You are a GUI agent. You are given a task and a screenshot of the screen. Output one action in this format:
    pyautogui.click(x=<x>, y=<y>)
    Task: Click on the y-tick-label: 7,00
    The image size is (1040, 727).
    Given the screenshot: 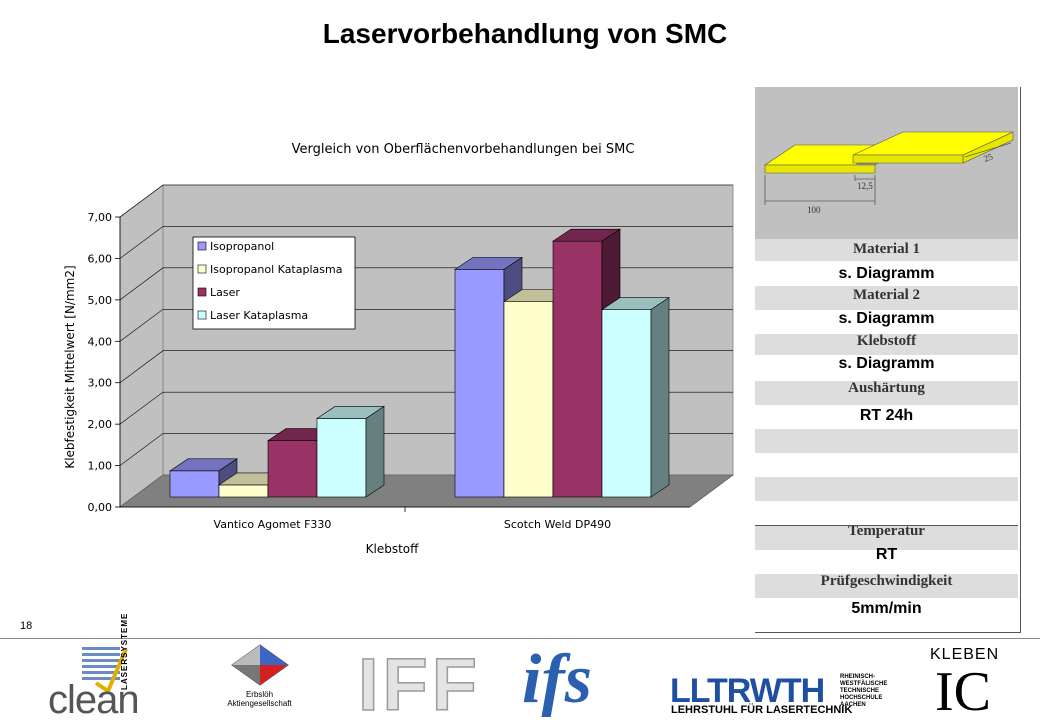 What is the action you would take?
    pyautogui.click(x=100, y=217)
    